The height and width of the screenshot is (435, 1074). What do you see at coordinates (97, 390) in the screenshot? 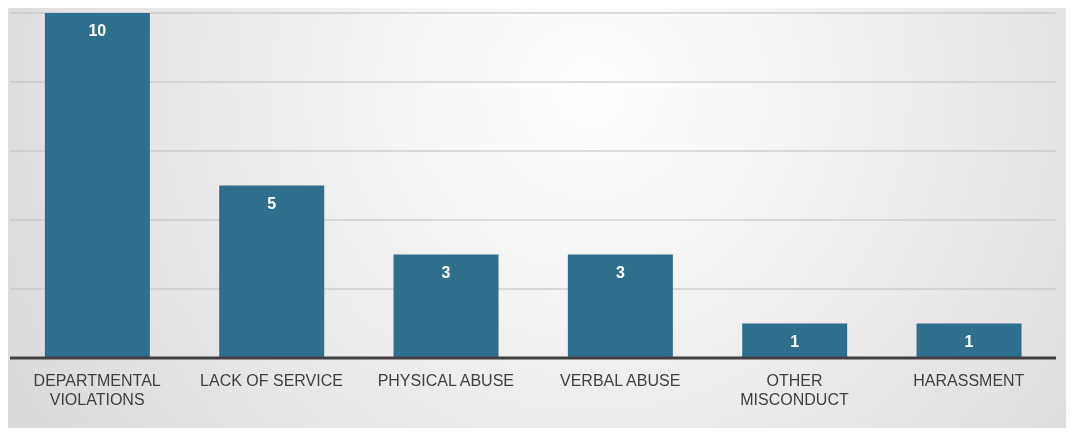
I see `x-tick-label: DEPARTMENTAL VIOLATIONS` at bounding box center [97, 390].